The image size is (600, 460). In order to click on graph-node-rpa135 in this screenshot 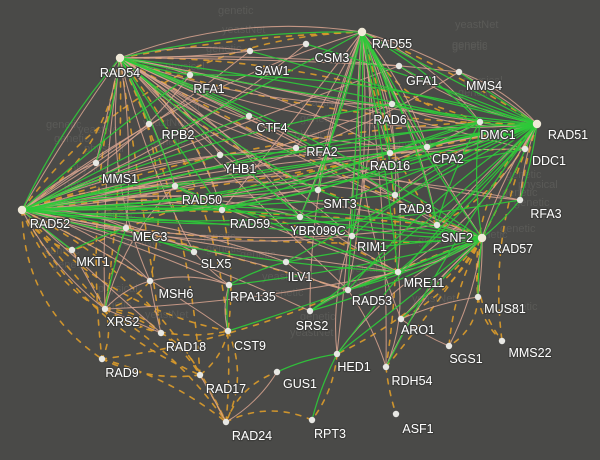, I will do `click(229, 285)`.